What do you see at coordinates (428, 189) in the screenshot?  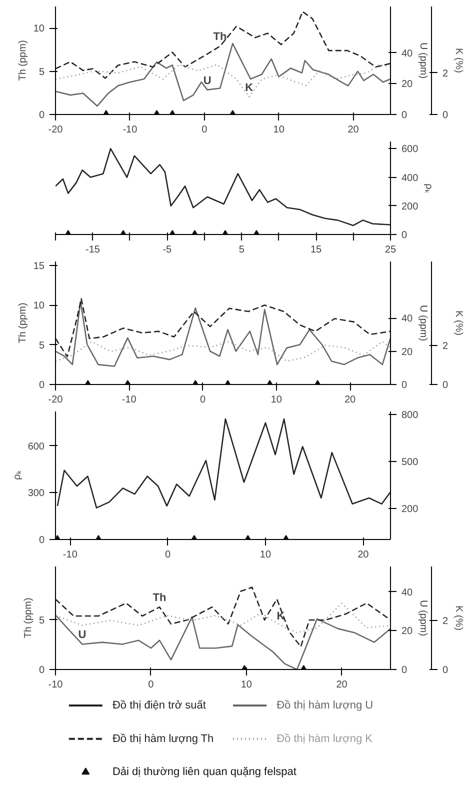 I see `y2-axis-title: ρₖ` at bounding box center [428, 189].